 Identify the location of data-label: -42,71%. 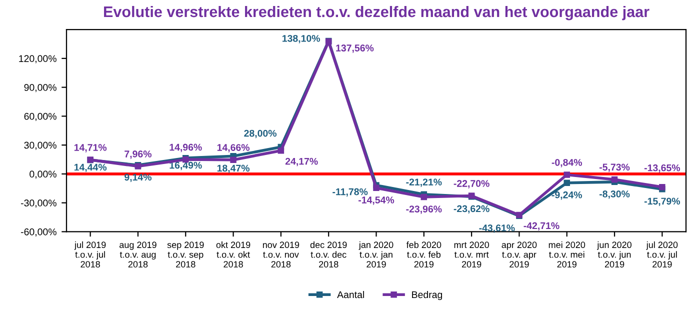
(542, 226).